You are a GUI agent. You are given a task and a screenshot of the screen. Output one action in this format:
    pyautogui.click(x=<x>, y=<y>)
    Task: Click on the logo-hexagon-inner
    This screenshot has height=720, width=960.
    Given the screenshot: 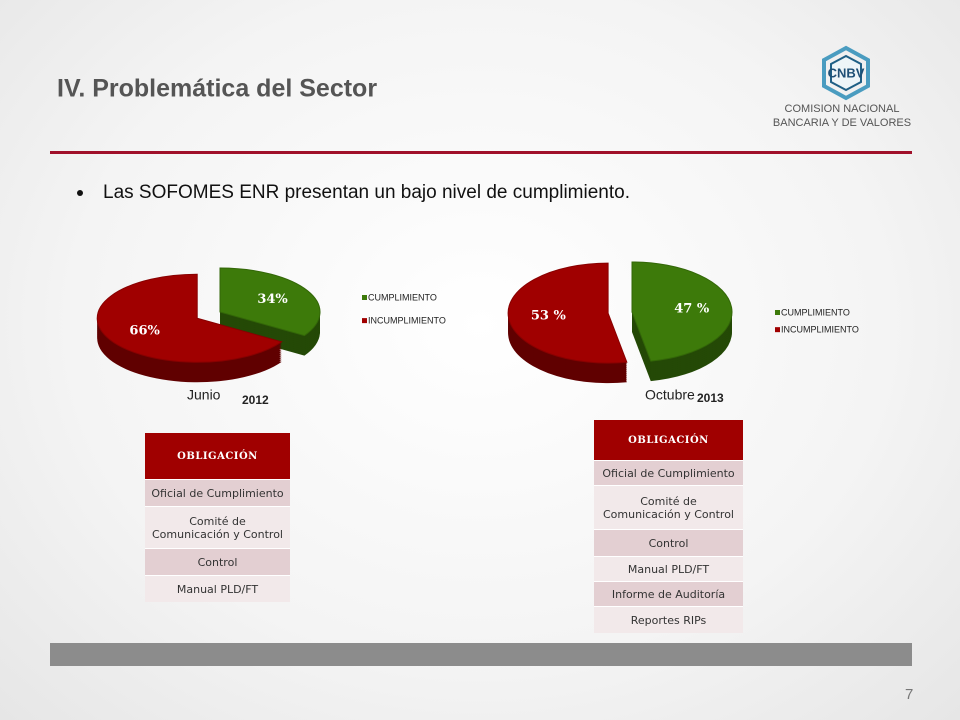 What is the action you would take?
    pyautogui.click(x=846, y=73)
    